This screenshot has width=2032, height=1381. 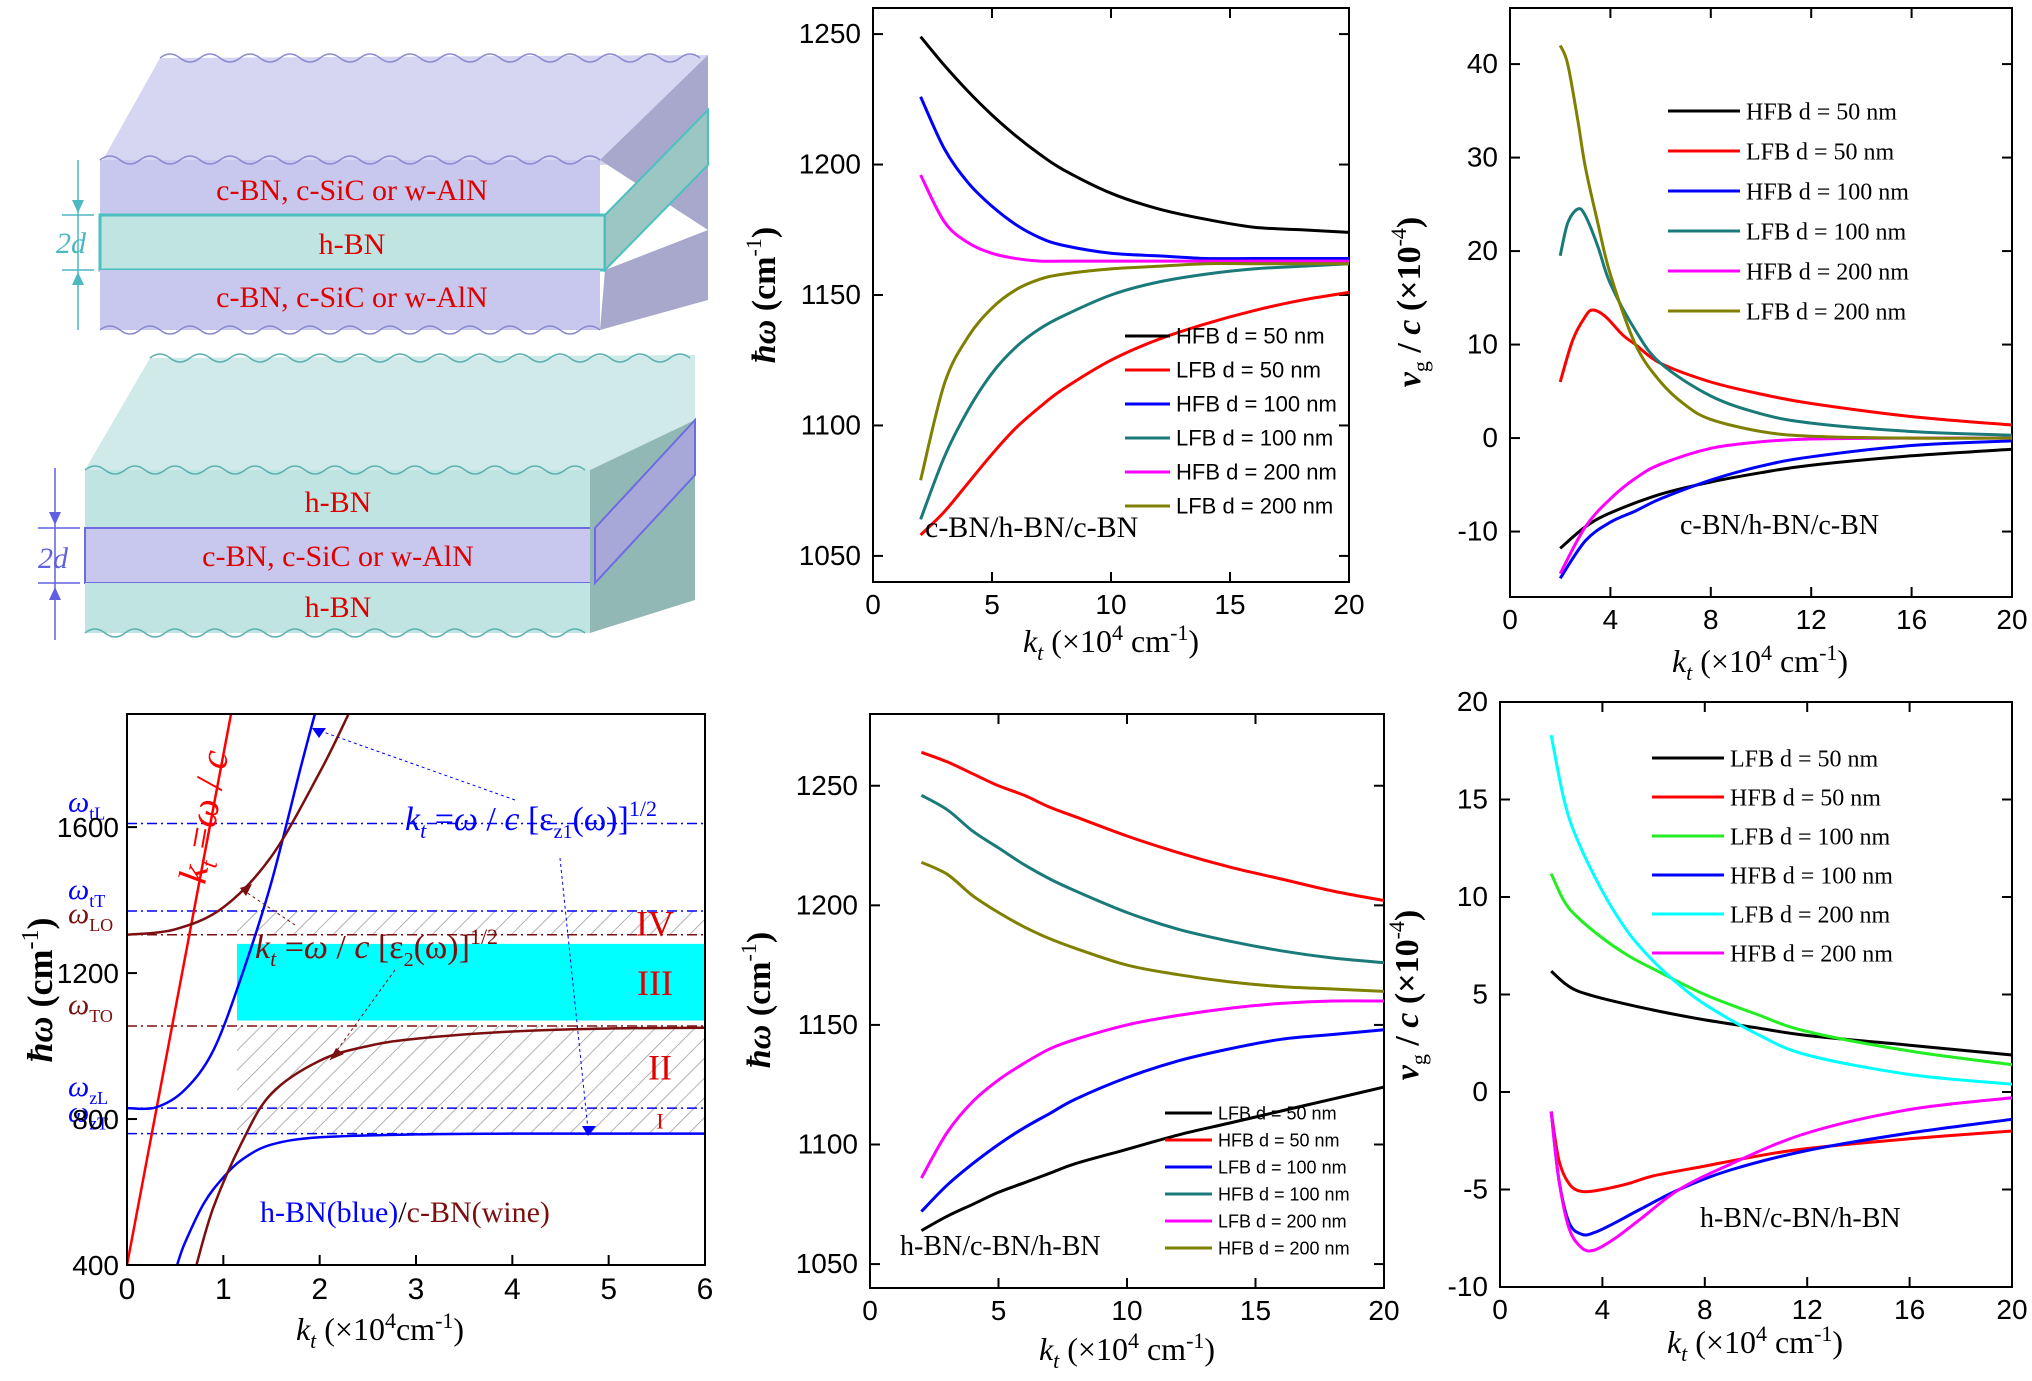 I want to click on curves, so click(x=416, y=989).